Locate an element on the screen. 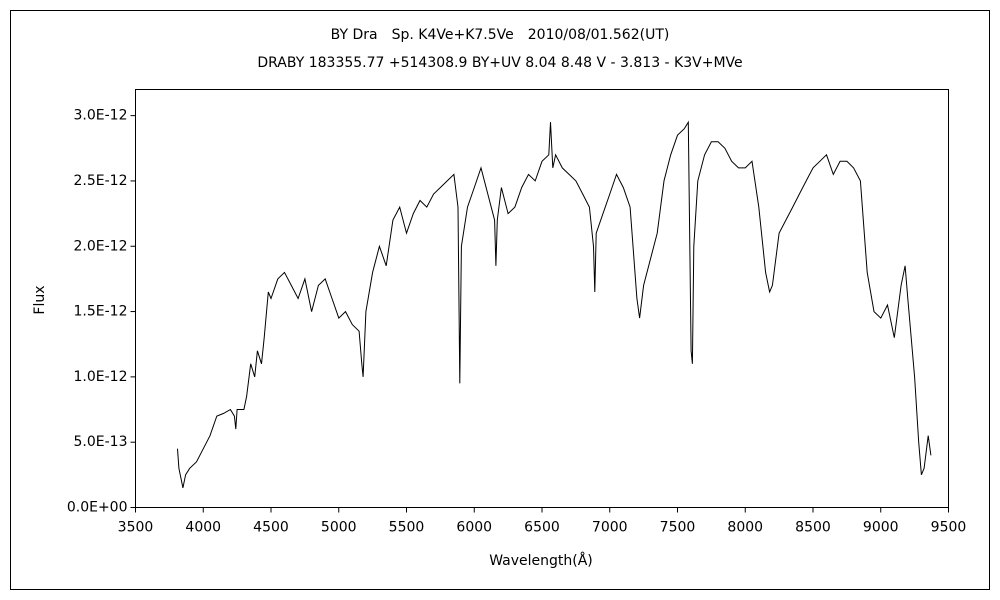 The height and width of the screenshot is (600, 1000). x-tick-label: 7500 is located at coordinates (678, 528).